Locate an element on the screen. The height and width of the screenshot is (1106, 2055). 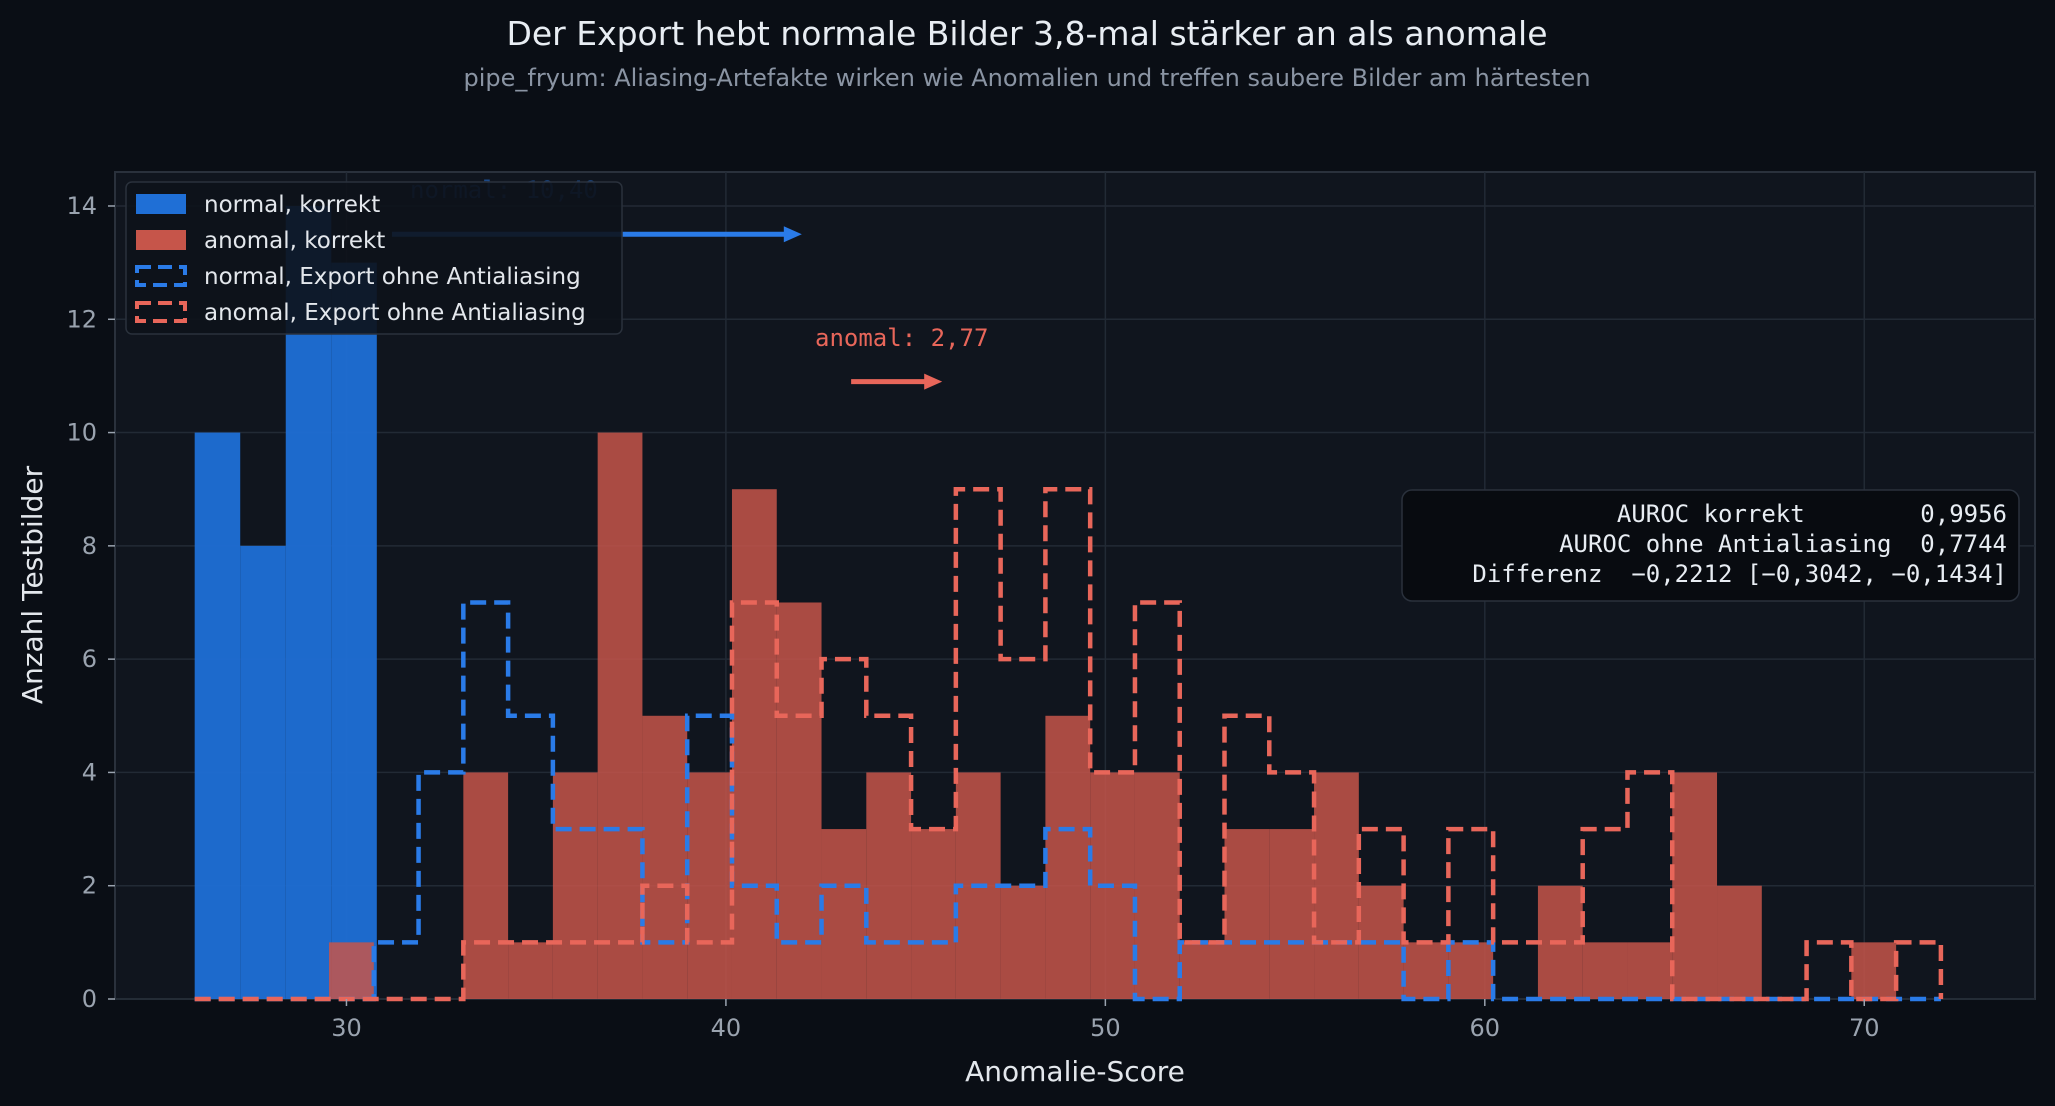
x-axis-label: Anomalie-Score is located at coordinates (1075, 1071).